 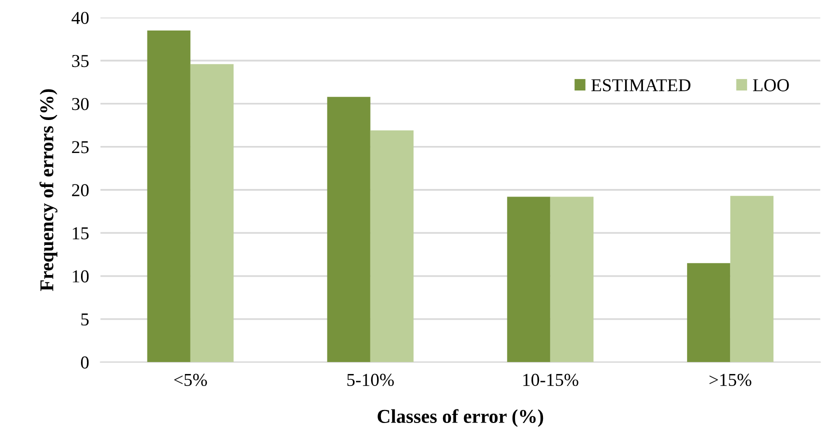 What do you see at coordinates (461, 418) in the screenshot?
I see `x-axis-title: Classes of error (%)` at bounding box center [461, 418].